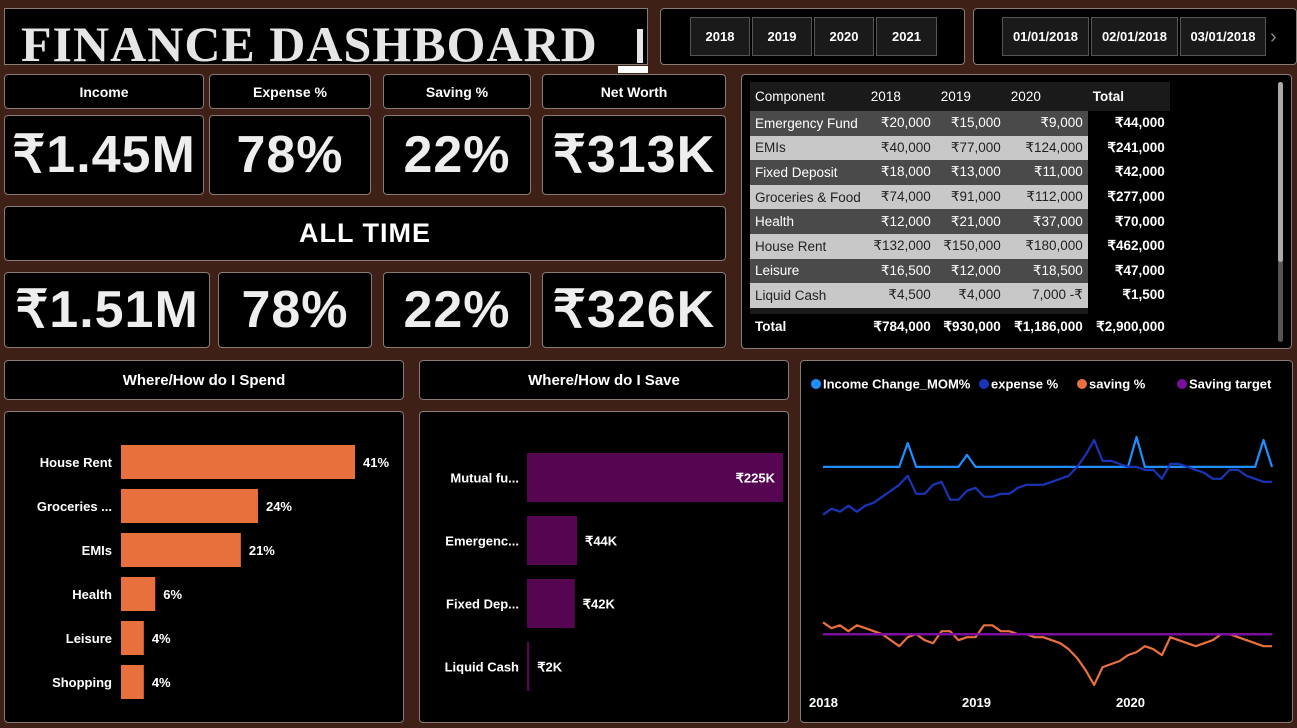 The width and height of the screenshot is (1297, 728). What do you see at coordinates (1128, 221) in the screenshot?
I see `table-cell: ₹70,000` at bounding box center [1128, 221].